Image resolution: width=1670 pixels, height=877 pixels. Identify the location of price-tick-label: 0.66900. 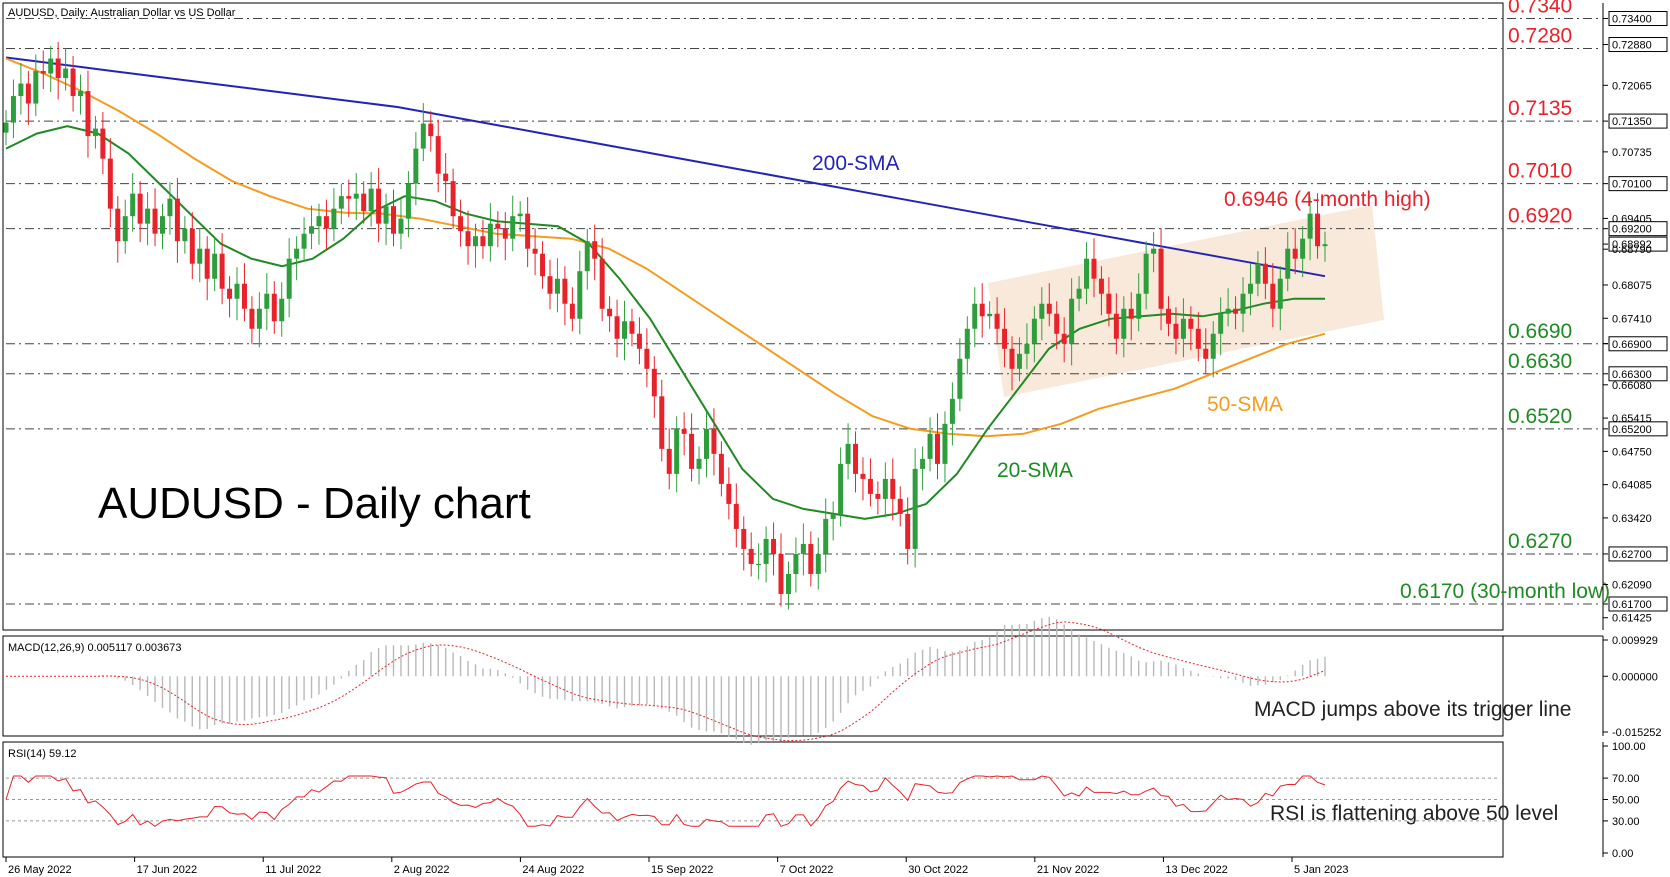
(1632, 345).